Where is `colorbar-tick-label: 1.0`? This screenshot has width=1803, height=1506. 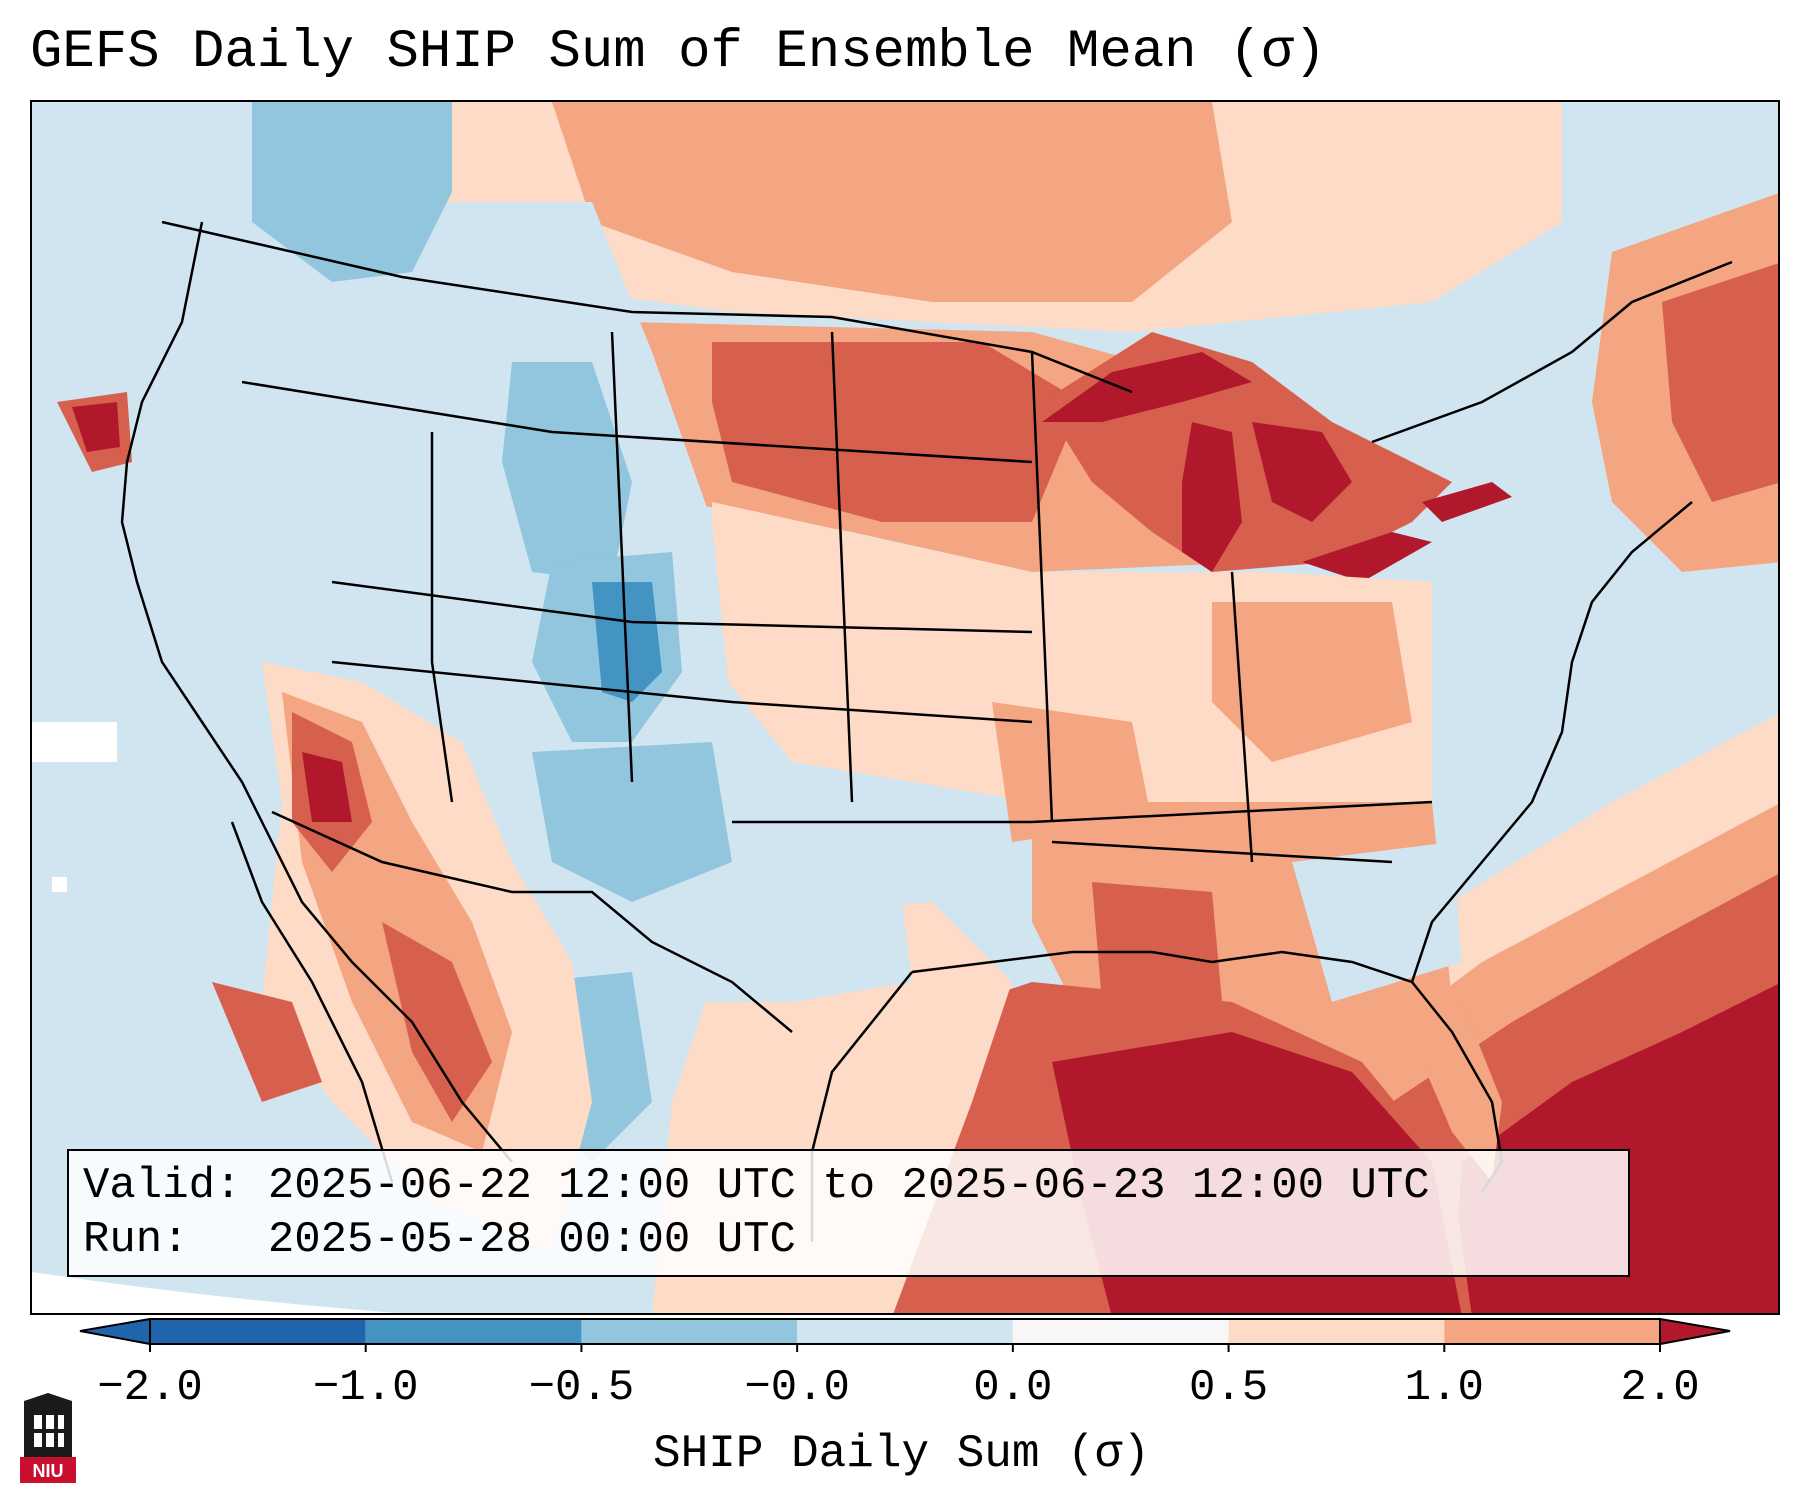 colorbar-tick-label: 1.0 is located at coordinates (1444, 1388).